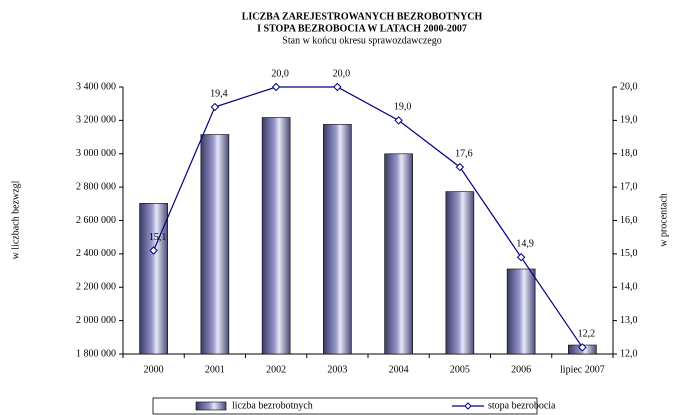 This screenshot has height=415, width=674. Describe the element at coordinates (663, 220) in the screenshot. I see `y2-axis-label: w procentach` at that location.